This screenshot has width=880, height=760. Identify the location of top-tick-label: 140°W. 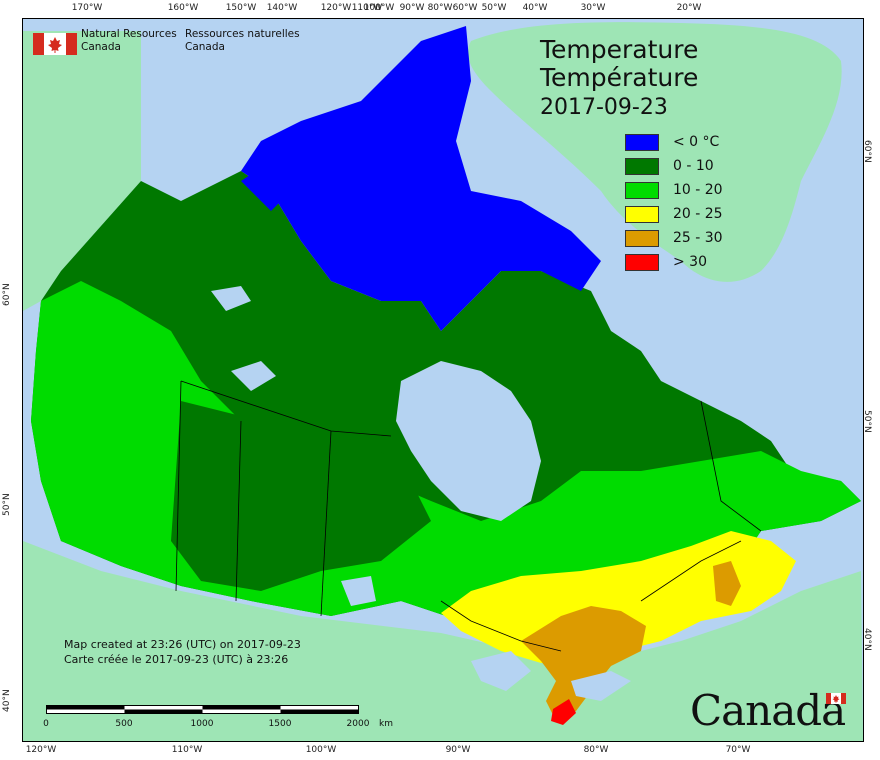
(282, 8).